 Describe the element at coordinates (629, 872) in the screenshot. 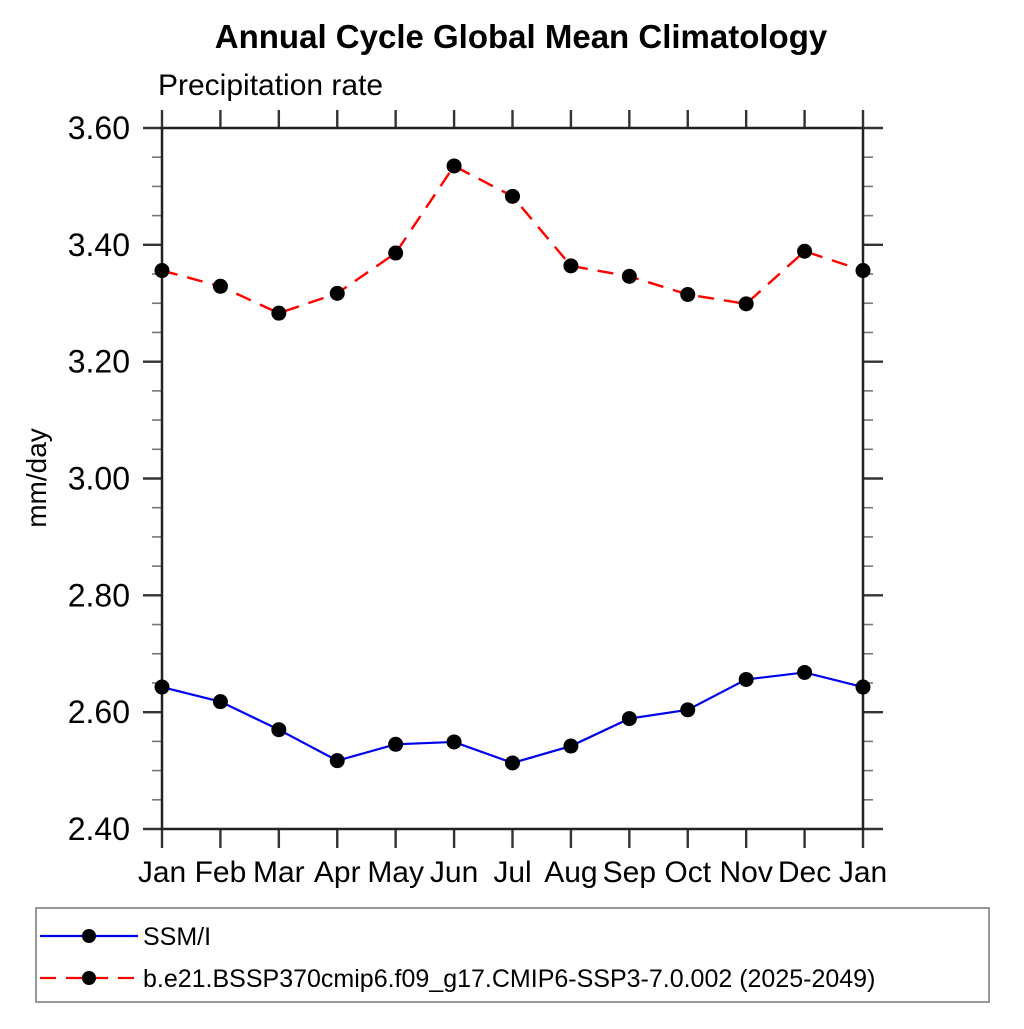

I see `x-tick-label: Sep` at that location.